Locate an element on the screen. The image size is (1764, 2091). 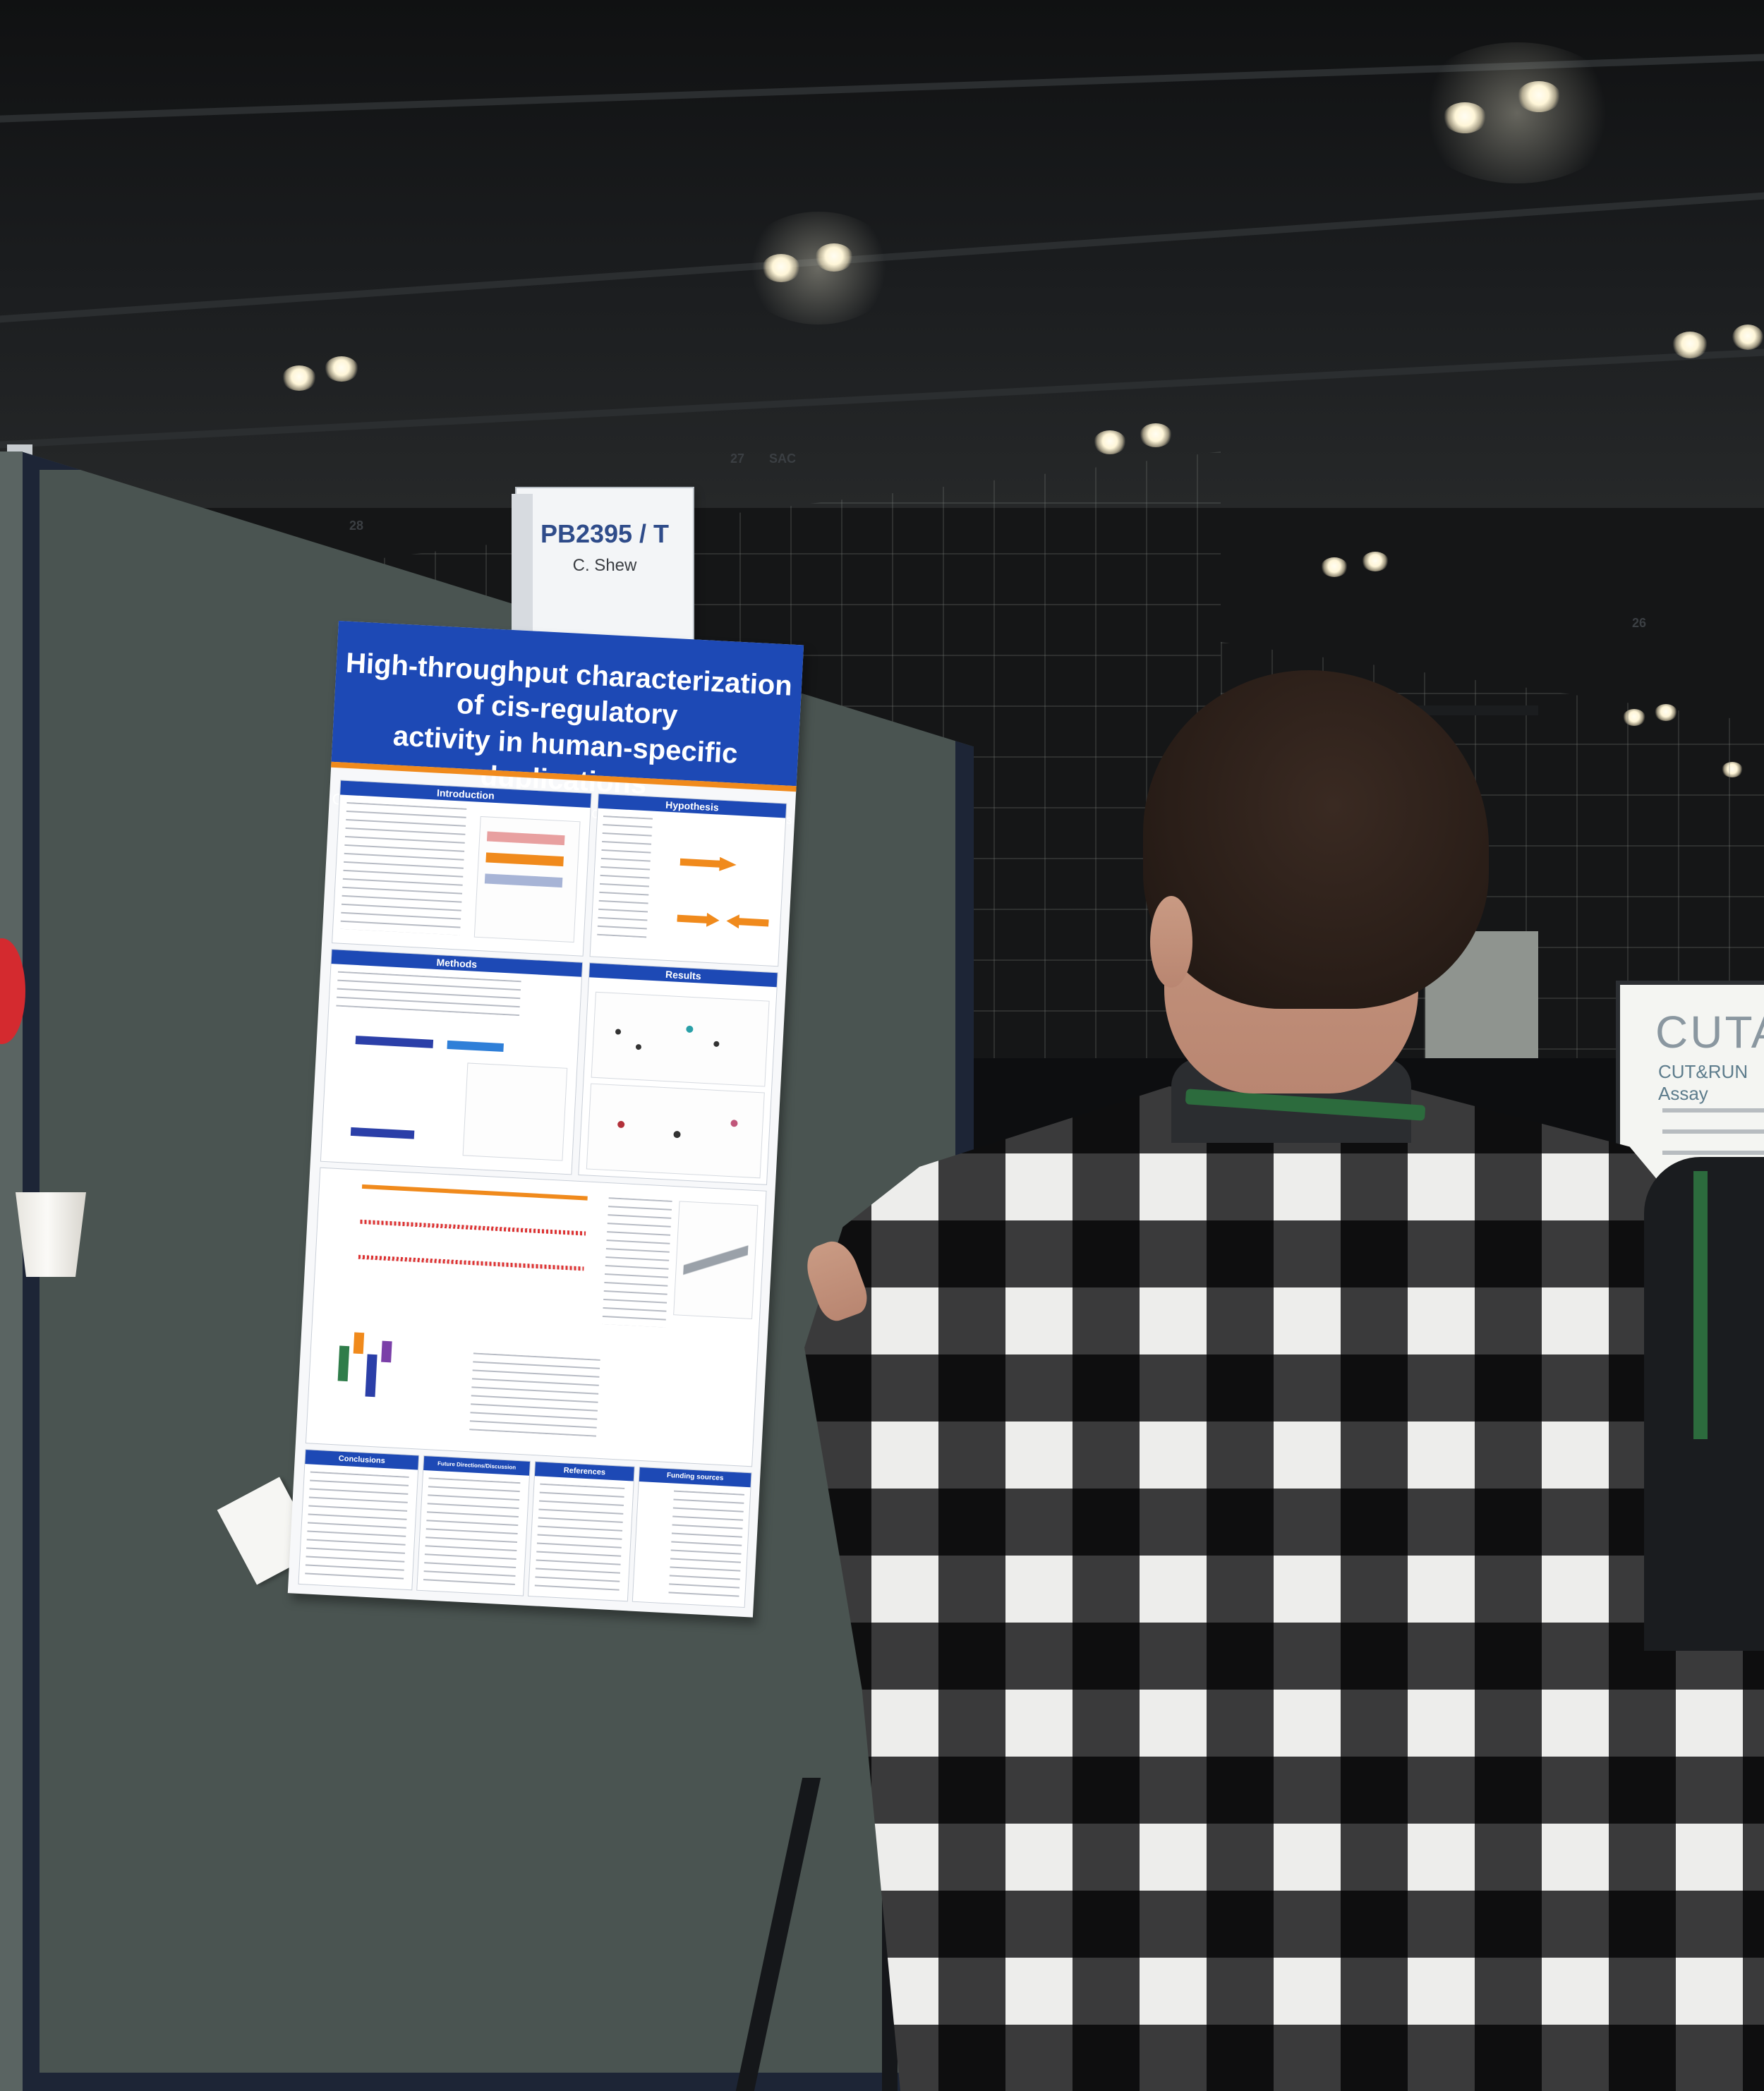
section-hypothesis: Hypothesis is located at coordinates (688, 880).